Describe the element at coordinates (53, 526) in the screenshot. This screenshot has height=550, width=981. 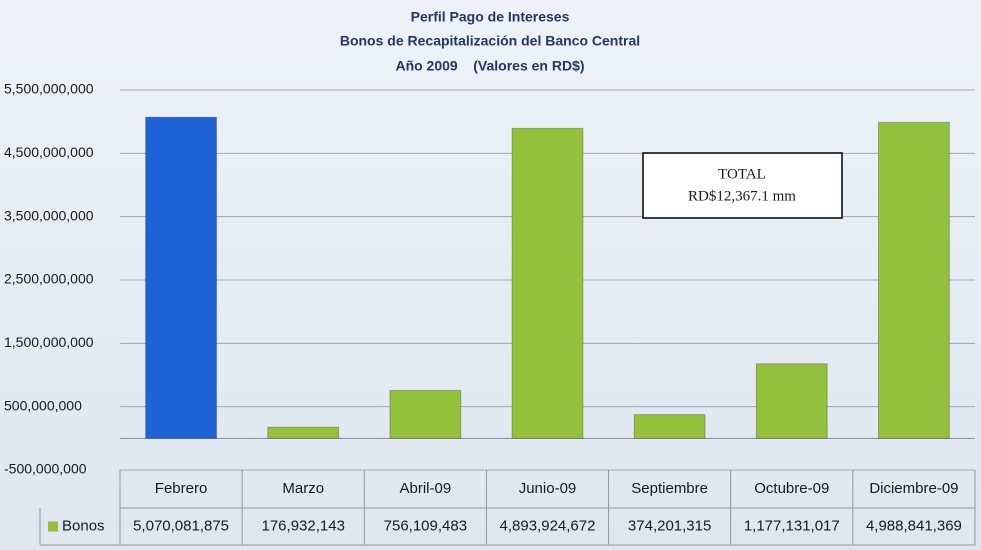
I see `legend-swatch` at that location.